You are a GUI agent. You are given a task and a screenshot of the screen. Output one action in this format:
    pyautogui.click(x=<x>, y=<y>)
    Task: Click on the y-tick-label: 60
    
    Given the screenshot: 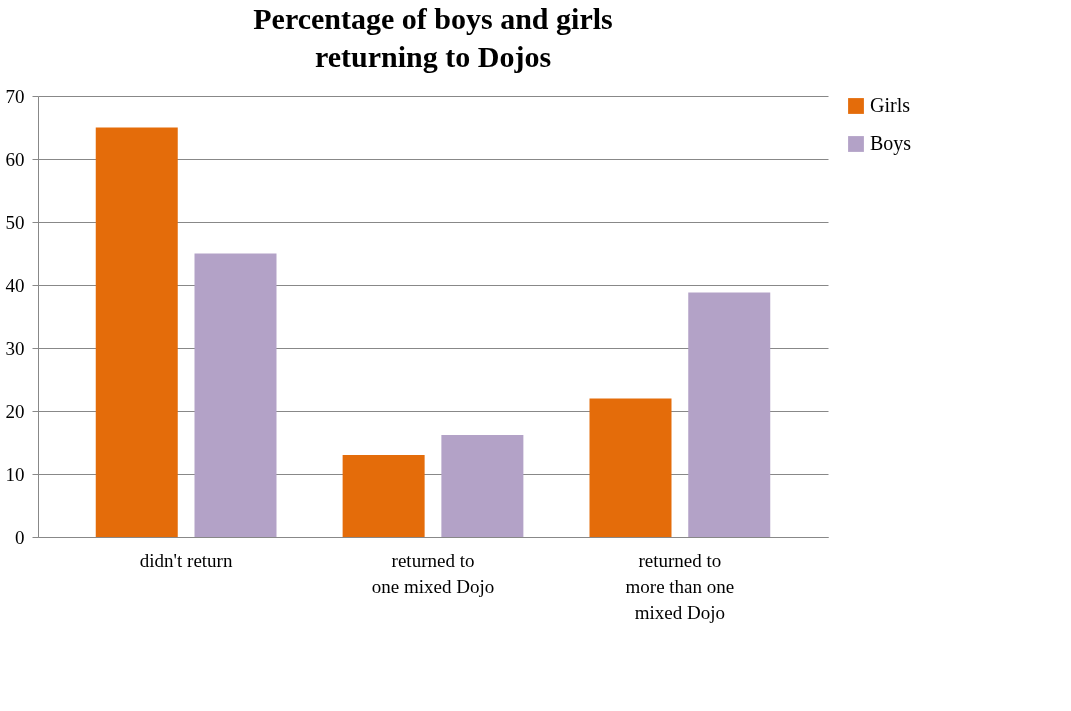 What is the action you would take?
    pyautogui.click(x=15, y=159)
    